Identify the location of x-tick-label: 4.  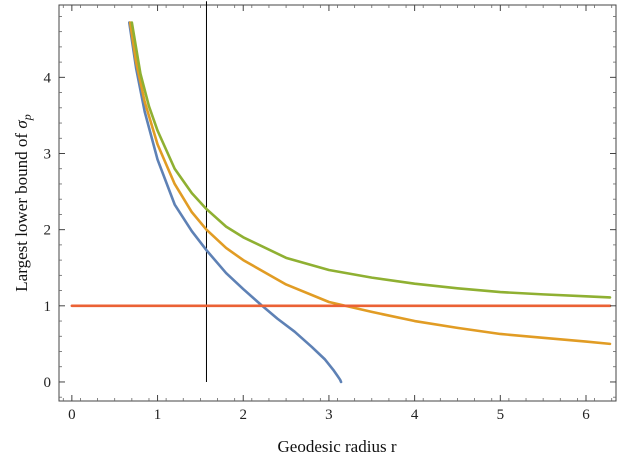
(415, 415).